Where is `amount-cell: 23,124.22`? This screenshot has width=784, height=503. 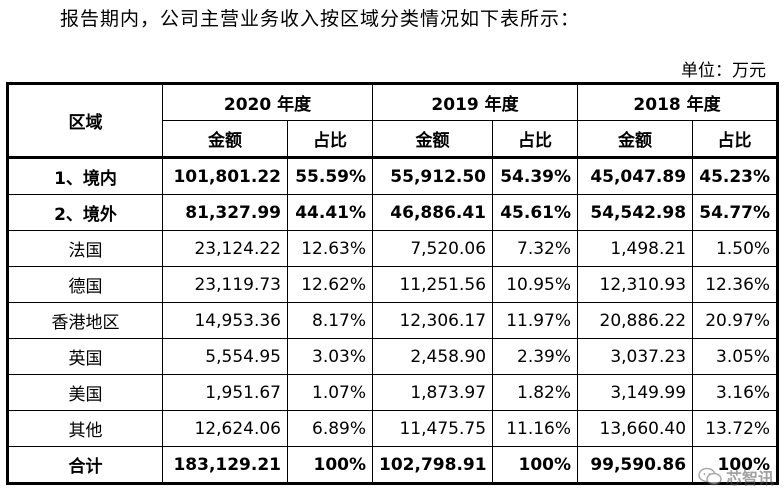 amount-cell: 23,124.22 is located at coordinates (225, 248).